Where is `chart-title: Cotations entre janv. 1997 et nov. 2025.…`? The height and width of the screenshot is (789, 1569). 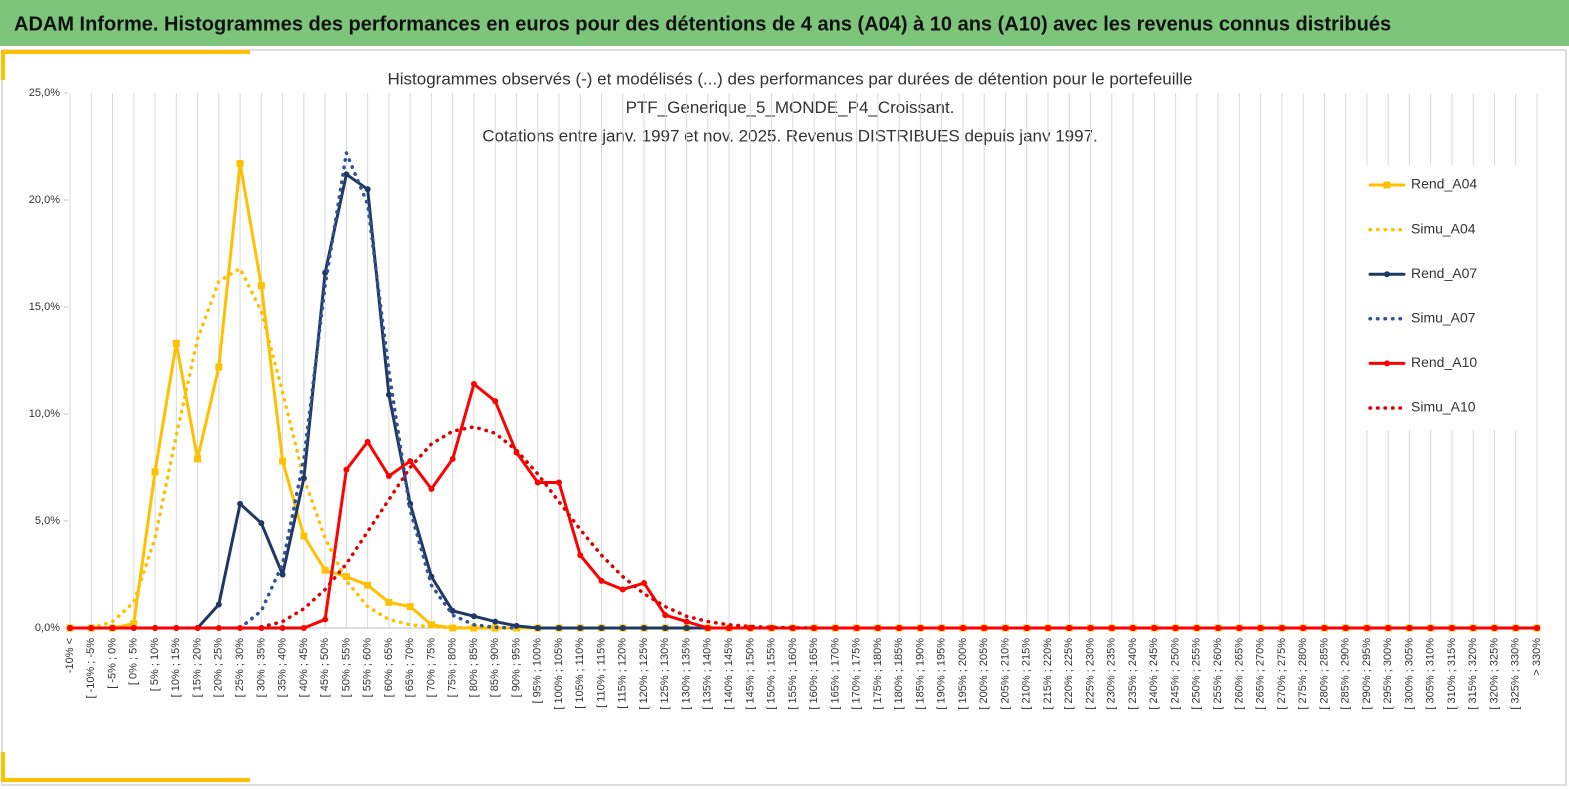
chart-title: Cotations entre janv. 1997 et nov. 2025.… is located at coordinates (790, 135).